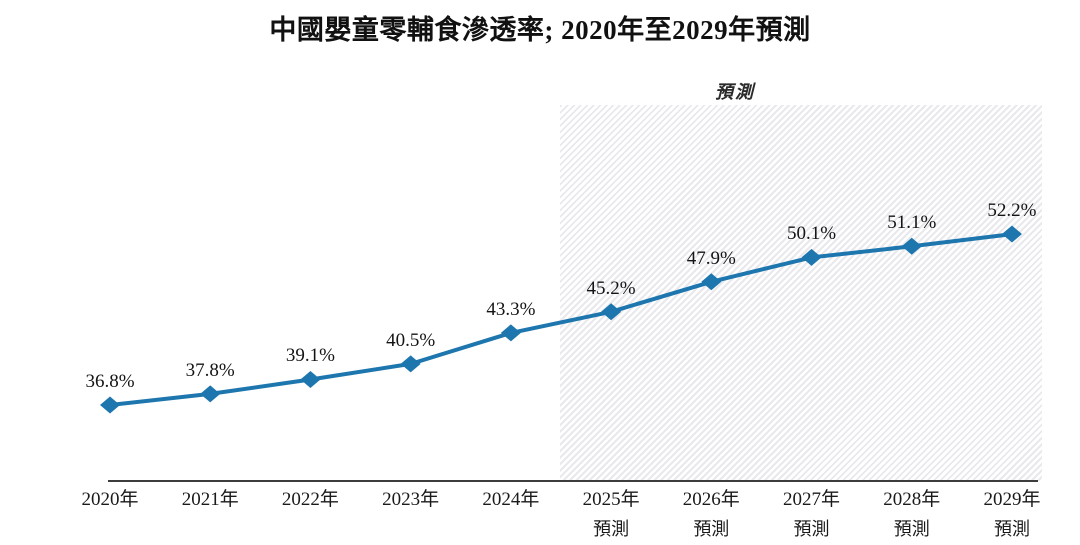 The width and height of the screenshot is (1080, 545). Describe the element at coordinates (912, 499) in the screenshot. I see `x-axis-tick-label: 2028年` at that location.